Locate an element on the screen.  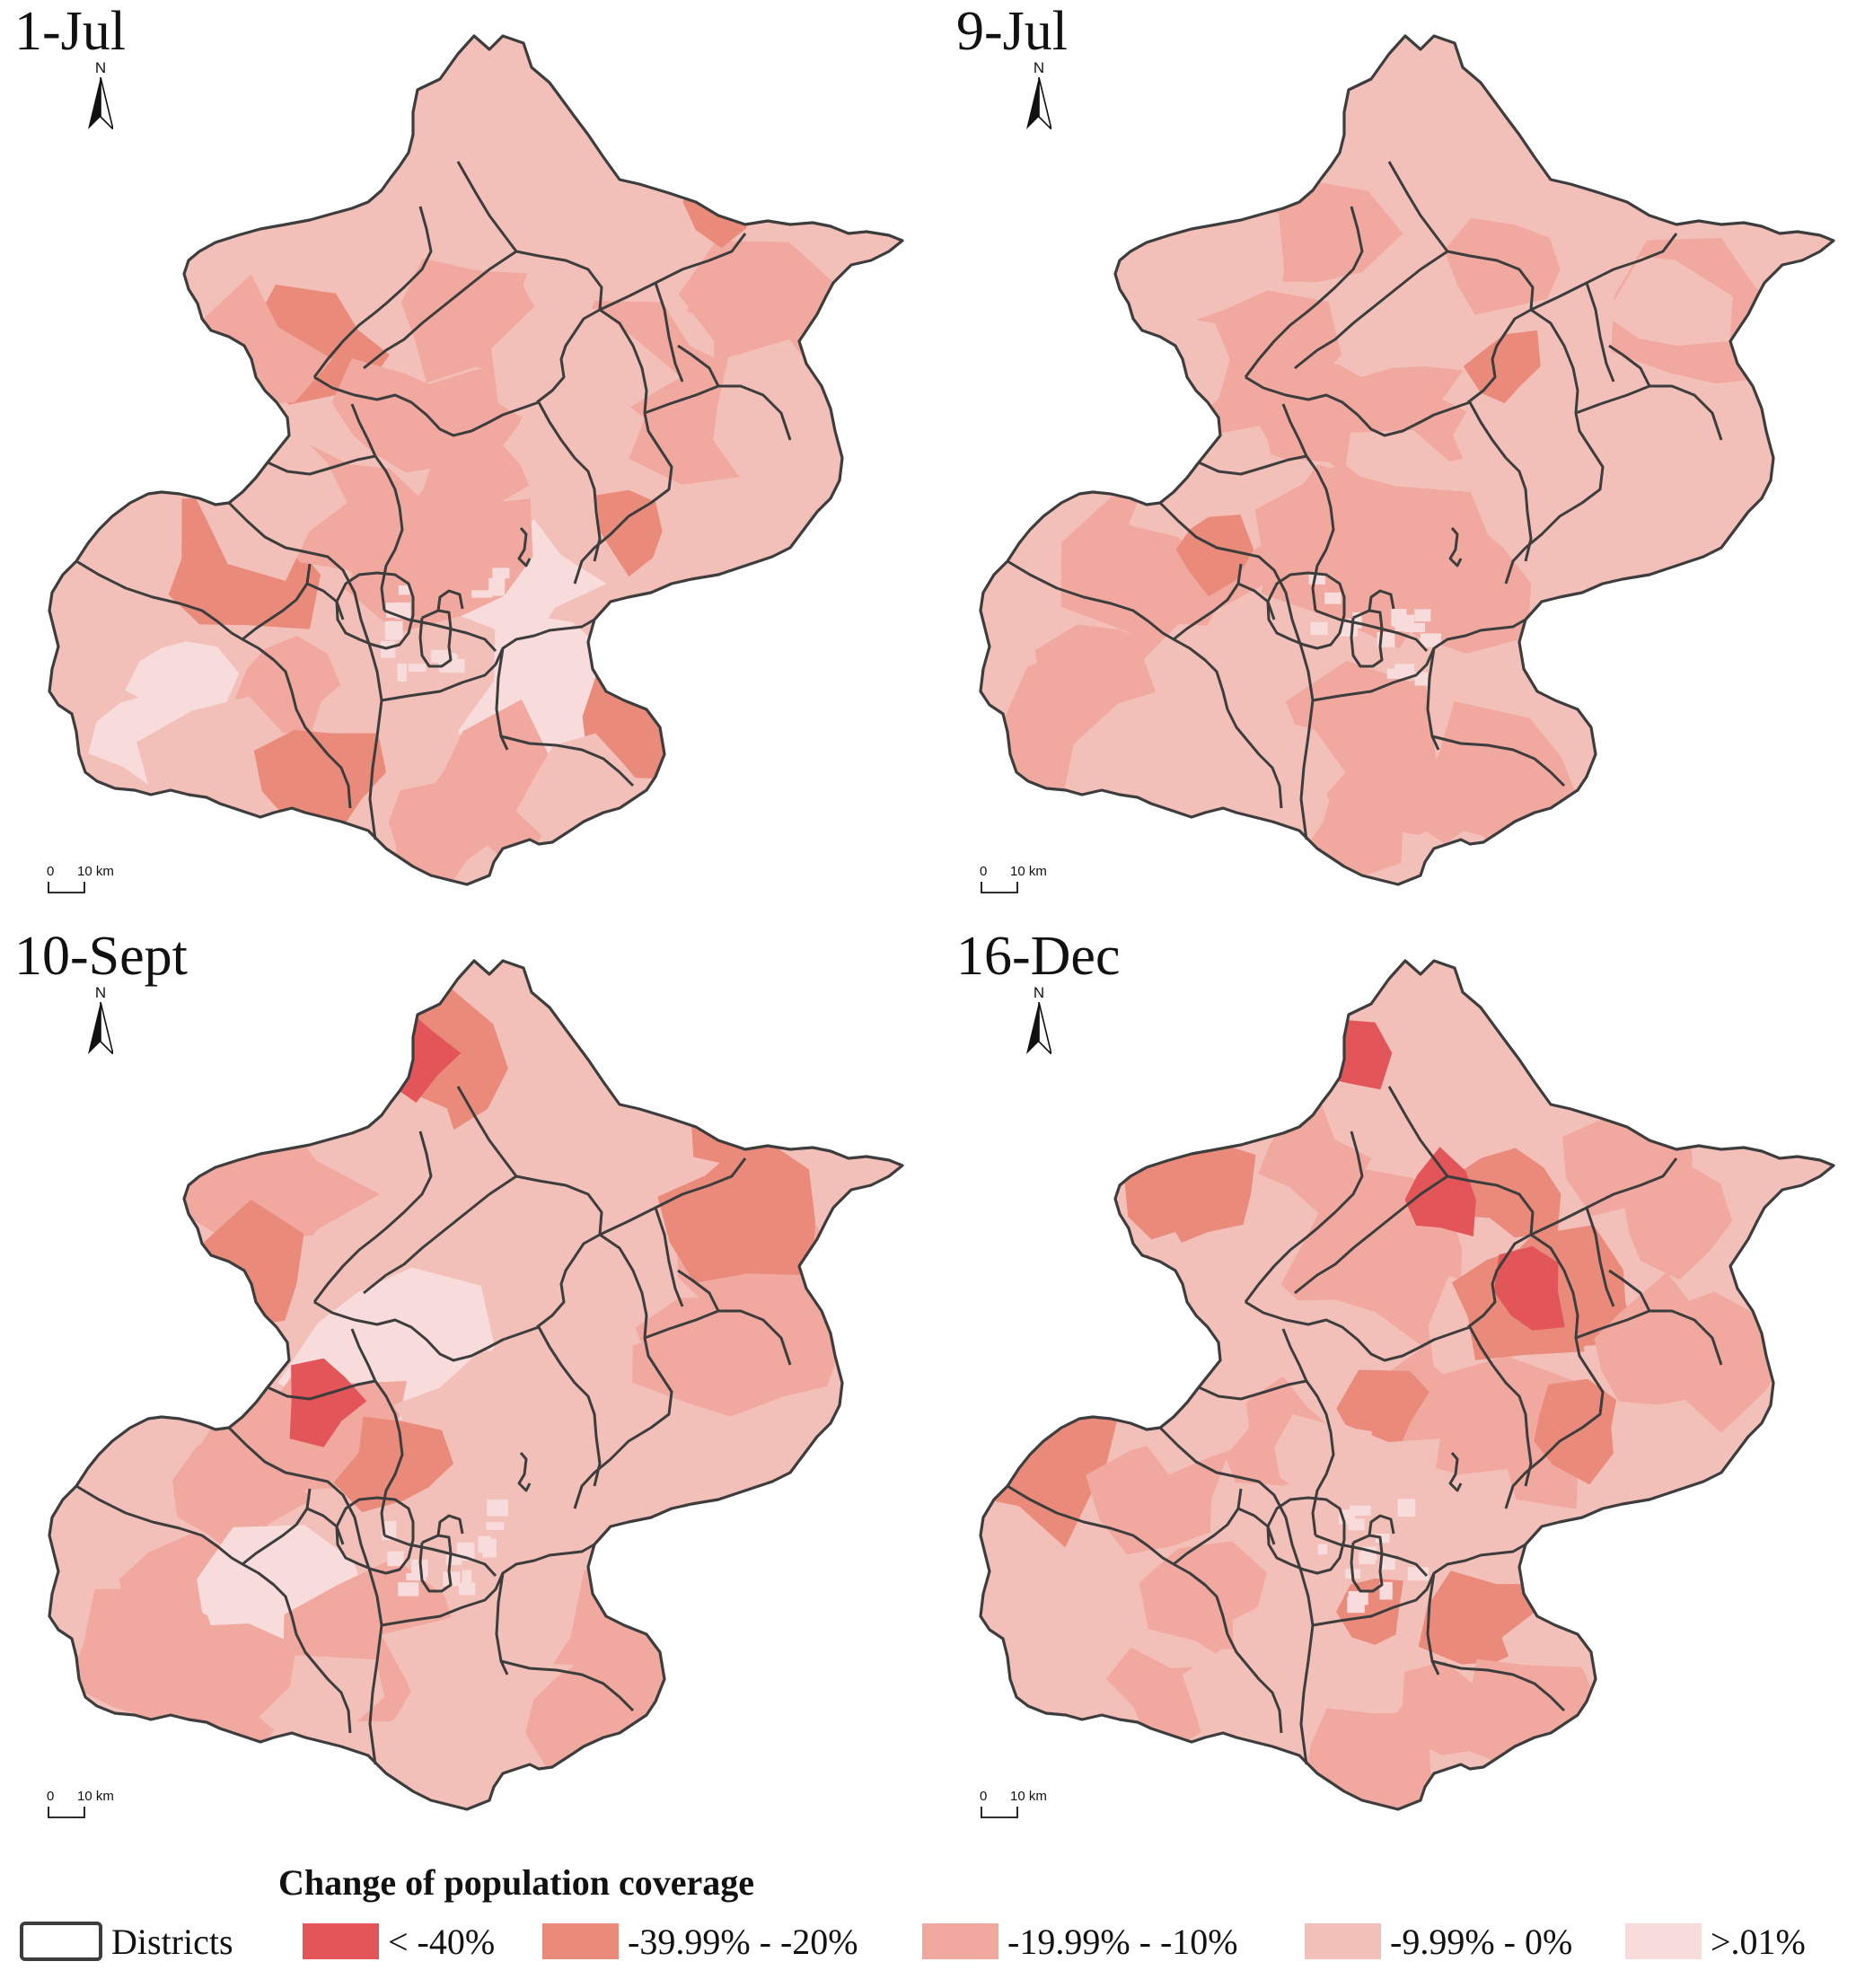
legend-label: < -40% is located at coordinates (442, 1941).